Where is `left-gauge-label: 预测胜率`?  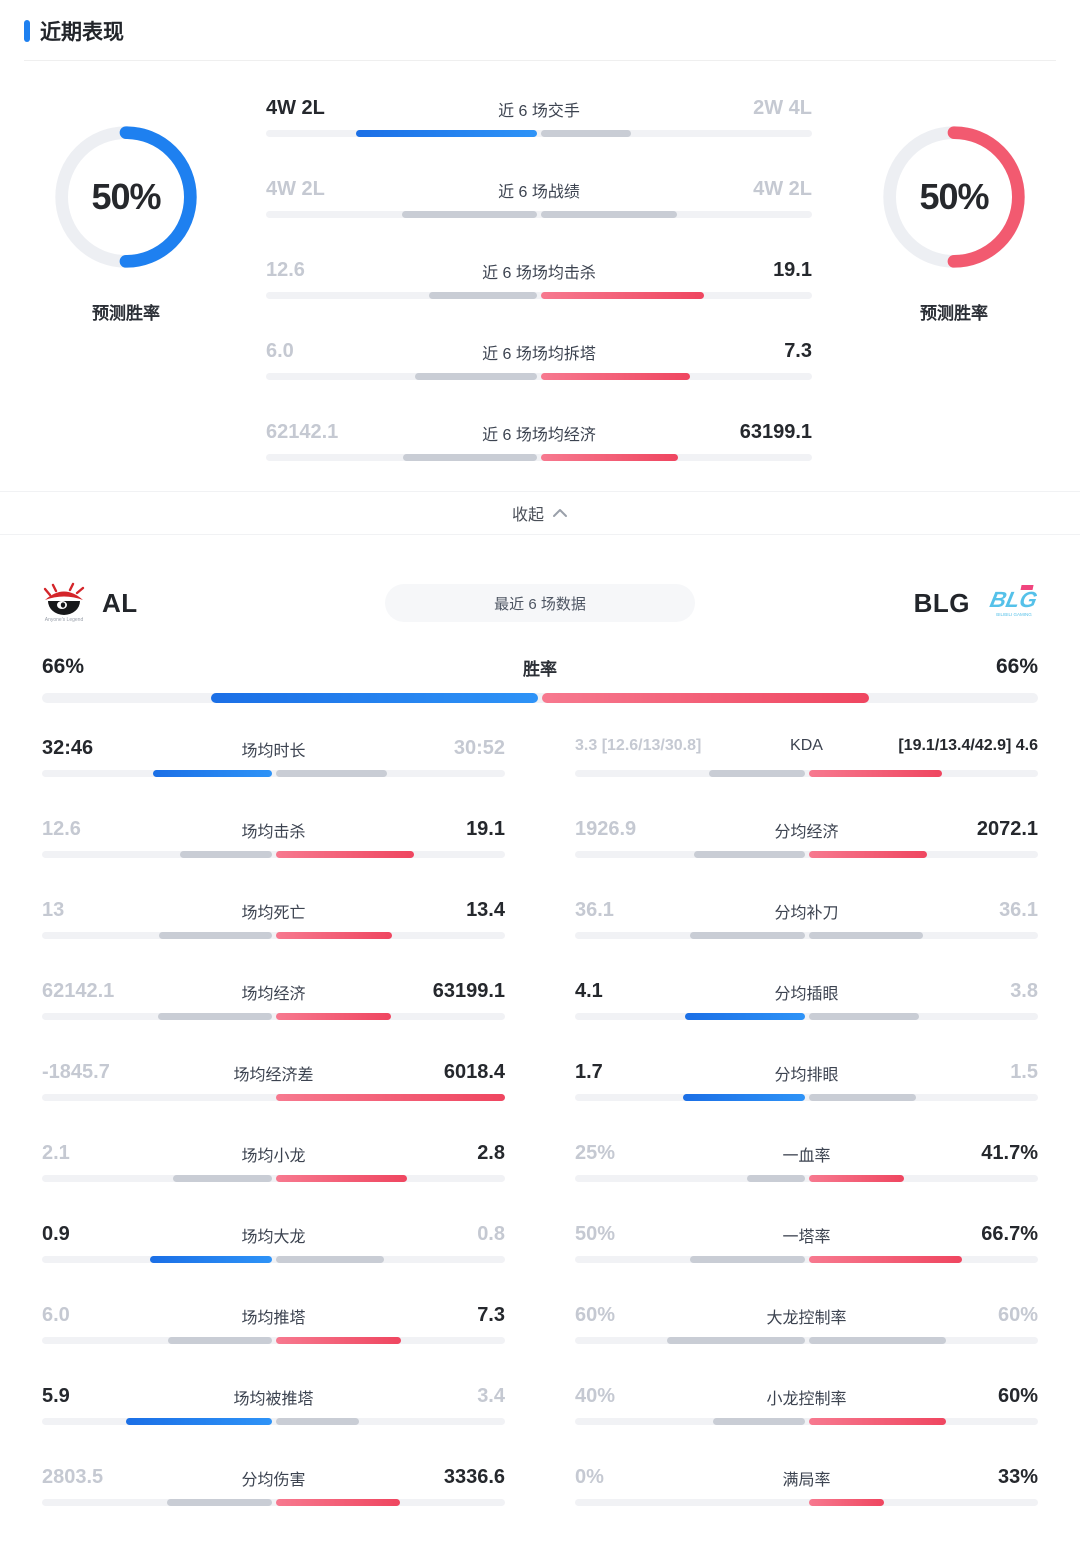
left-gauge-label: 预测胜率 is located at coordinates (126, 313).